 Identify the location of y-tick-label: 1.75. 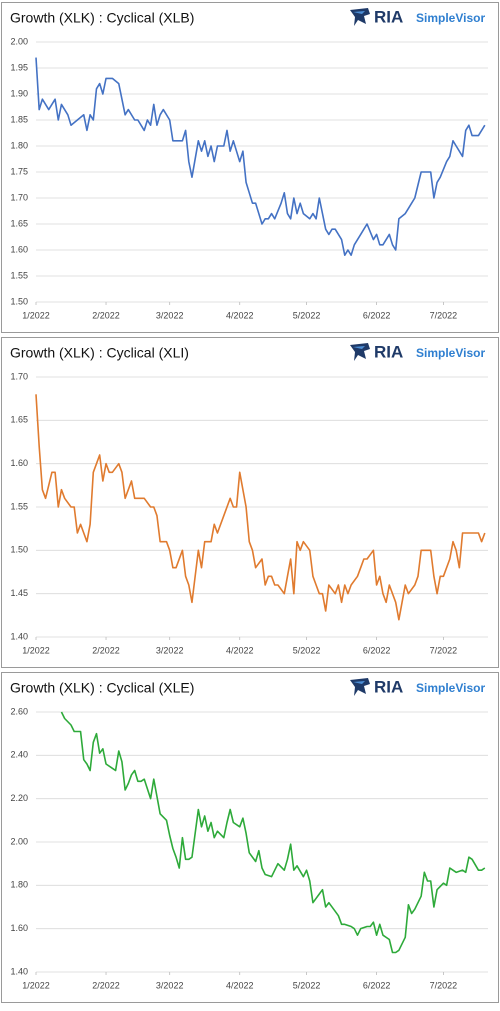
(19, 171).